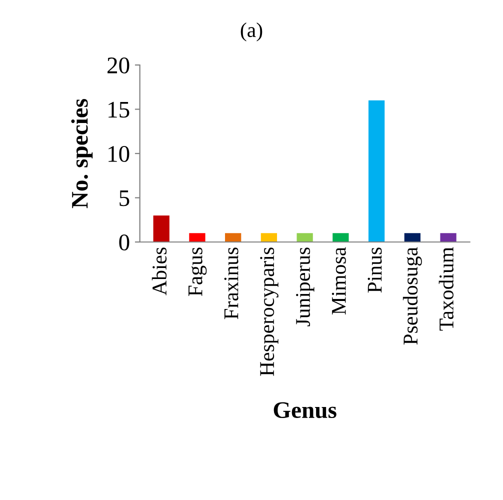  I want to click on y-tick-label: 15, so click(119, 110).